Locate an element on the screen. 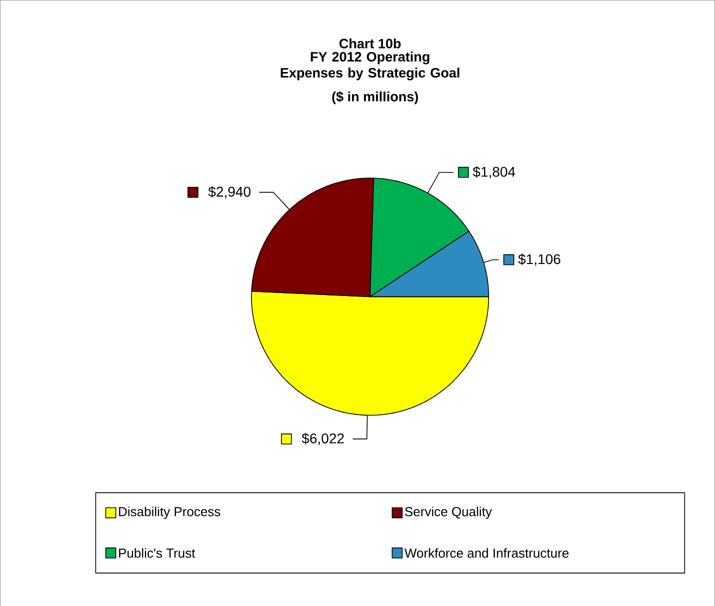 The height and width of the screenshot is (606, 715). data-label: $2,940 is located at coordinates (229, 192).